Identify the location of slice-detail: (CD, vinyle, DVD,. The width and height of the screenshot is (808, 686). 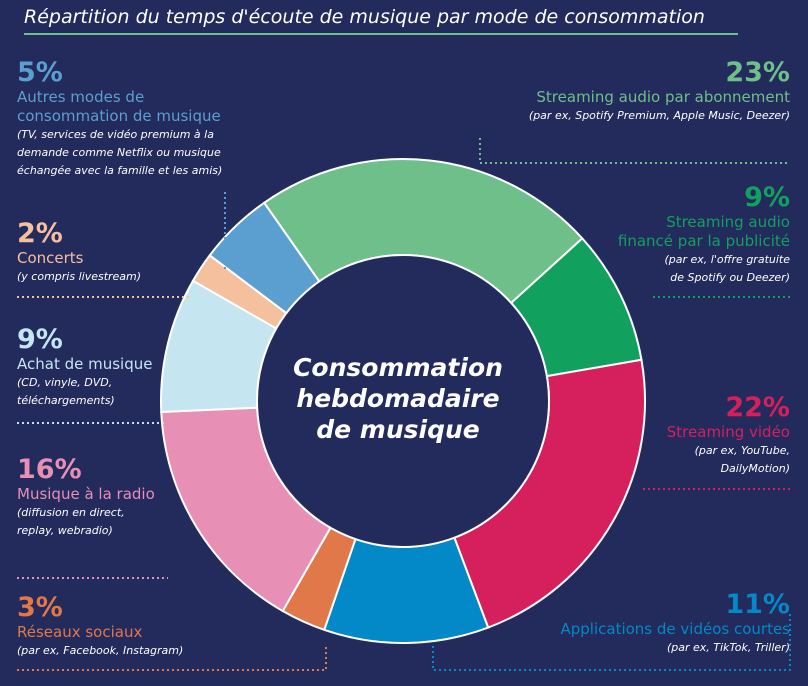
(65, 382).